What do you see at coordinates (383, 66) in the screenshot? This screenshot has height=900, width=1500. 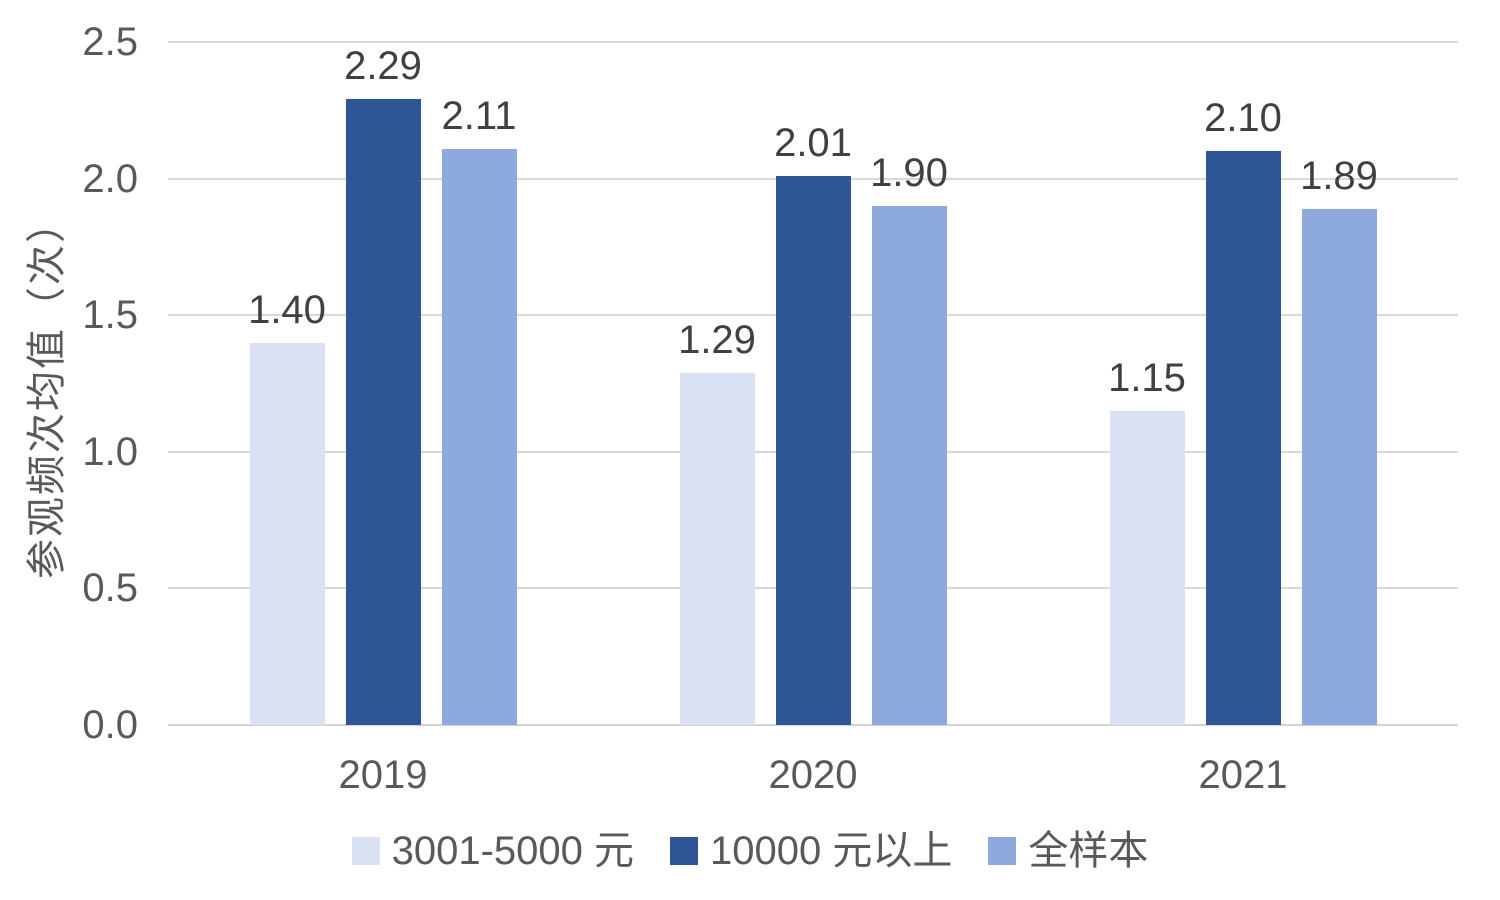 I see `value-label: 2.29` at bounding box center [383, 66].